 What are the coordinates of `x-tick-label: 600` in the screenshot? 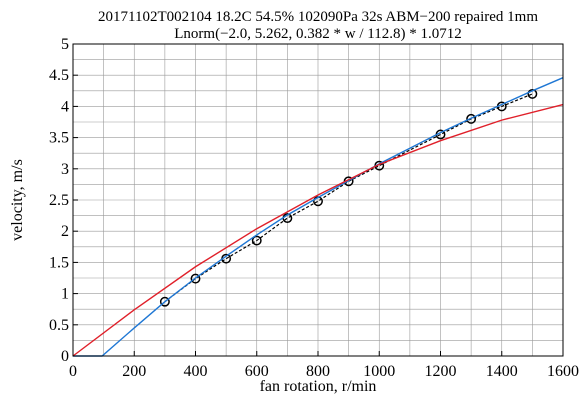 It's located at (257, 371).